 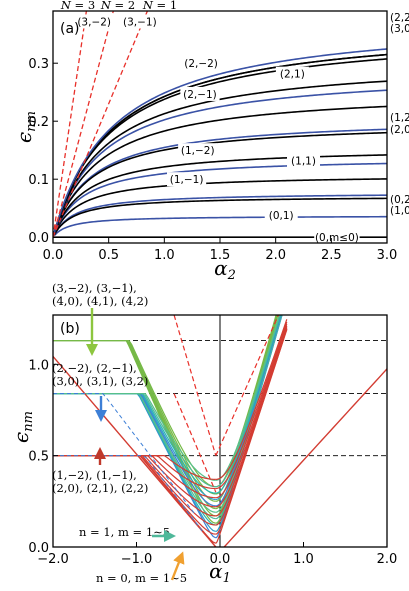 I want to click on x-tick-label: −1.0, so click(x=137, y=559).